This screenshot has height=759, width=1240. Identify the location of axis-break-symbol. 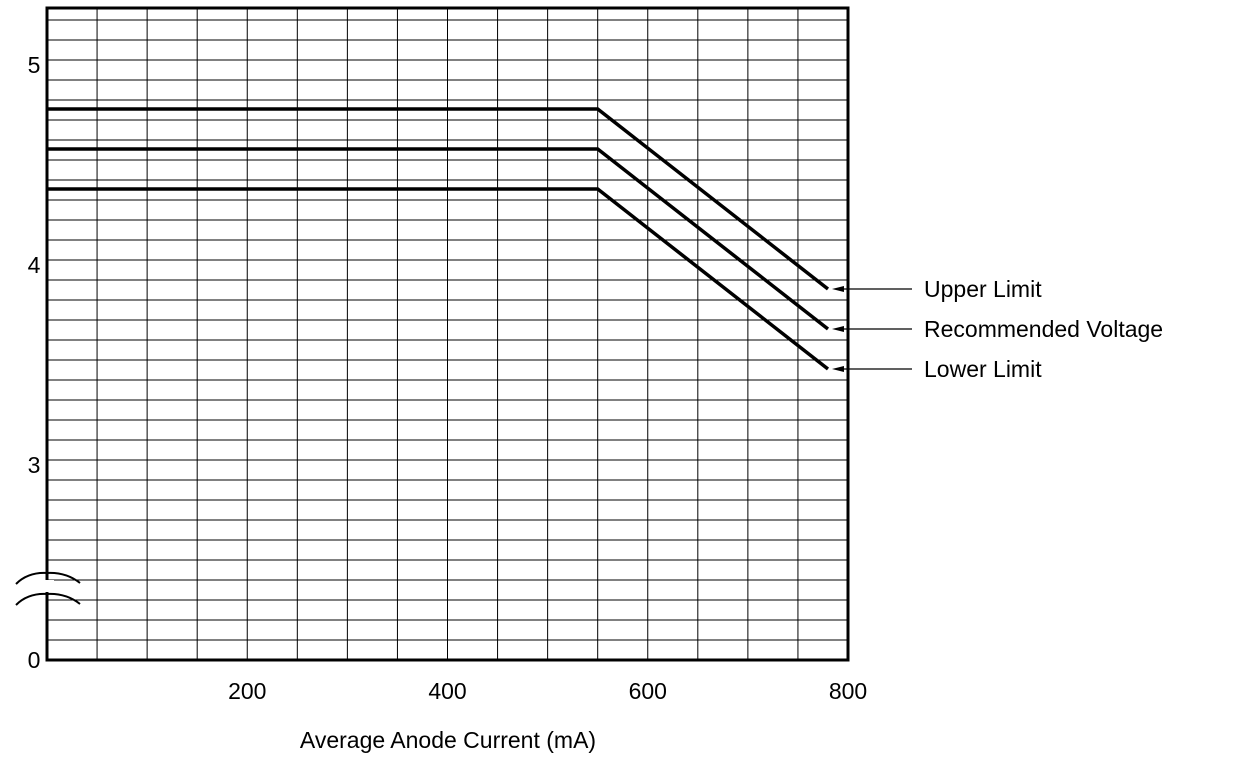
(48, 588).